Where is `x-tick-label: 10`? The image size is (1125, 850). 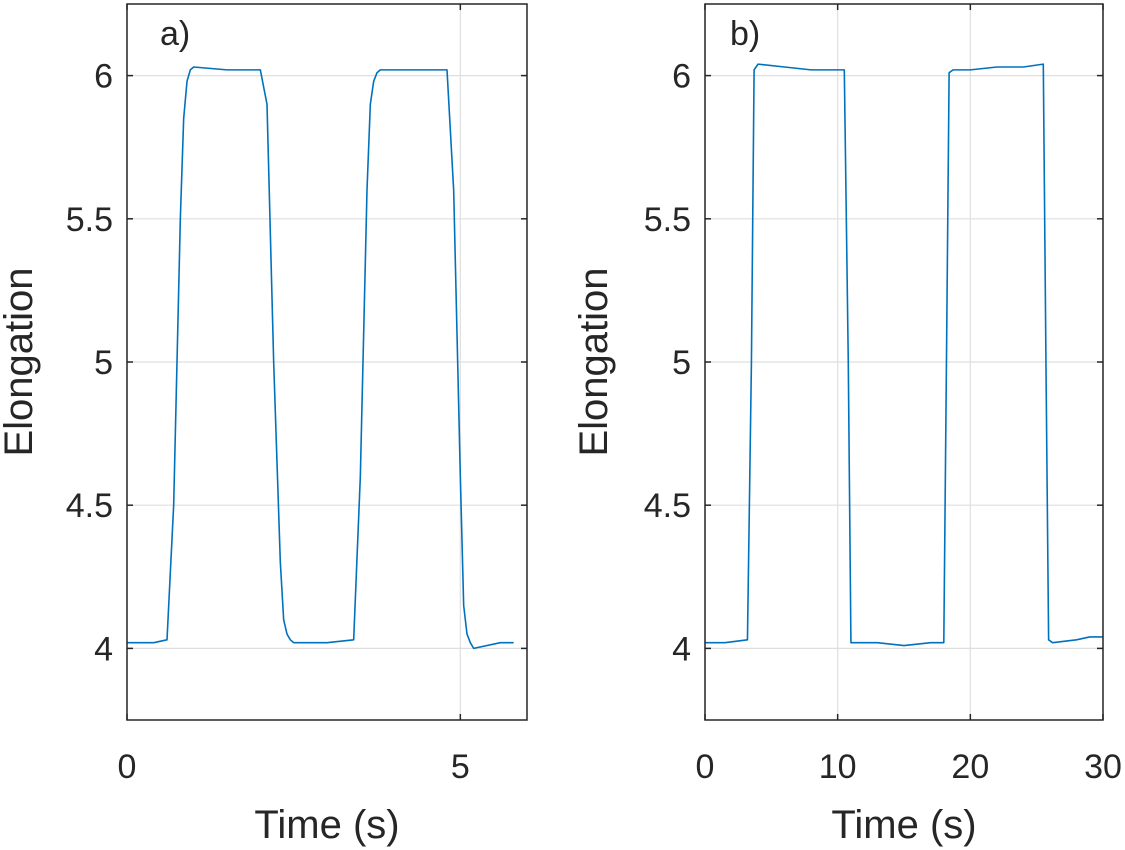 x-tick-label: 10 is located at coordinates (838, 767).